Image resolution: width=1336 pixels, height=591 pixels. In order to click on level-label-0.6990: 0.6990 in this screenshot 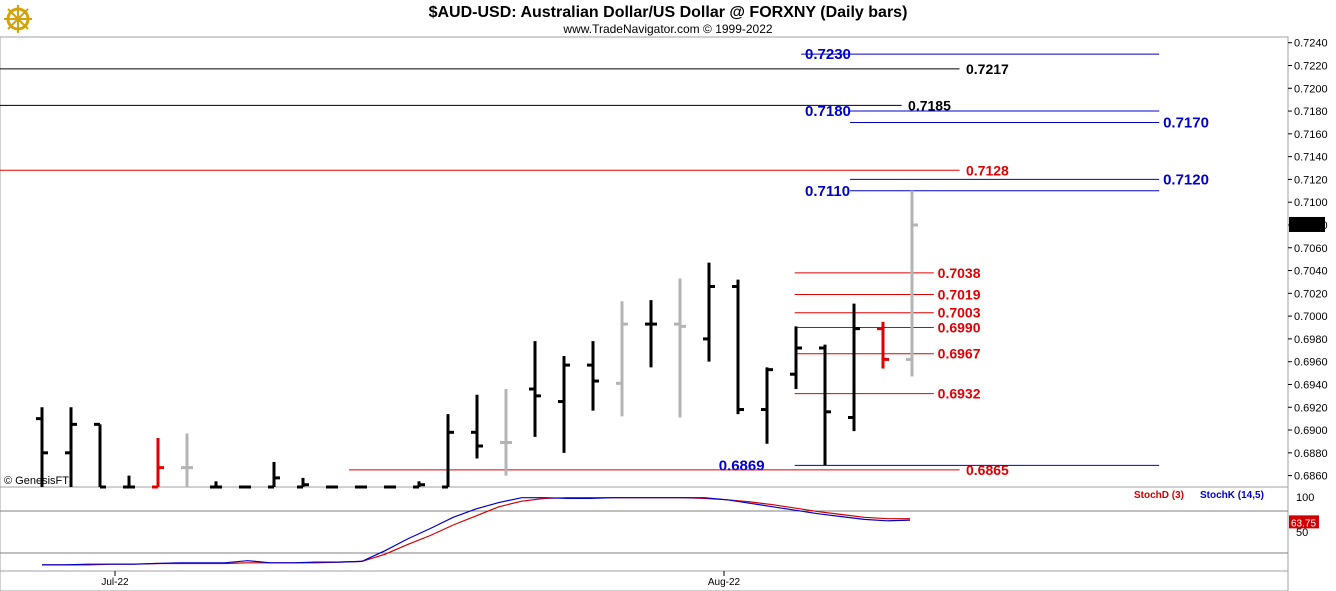, I will do `click(959, 328)`.